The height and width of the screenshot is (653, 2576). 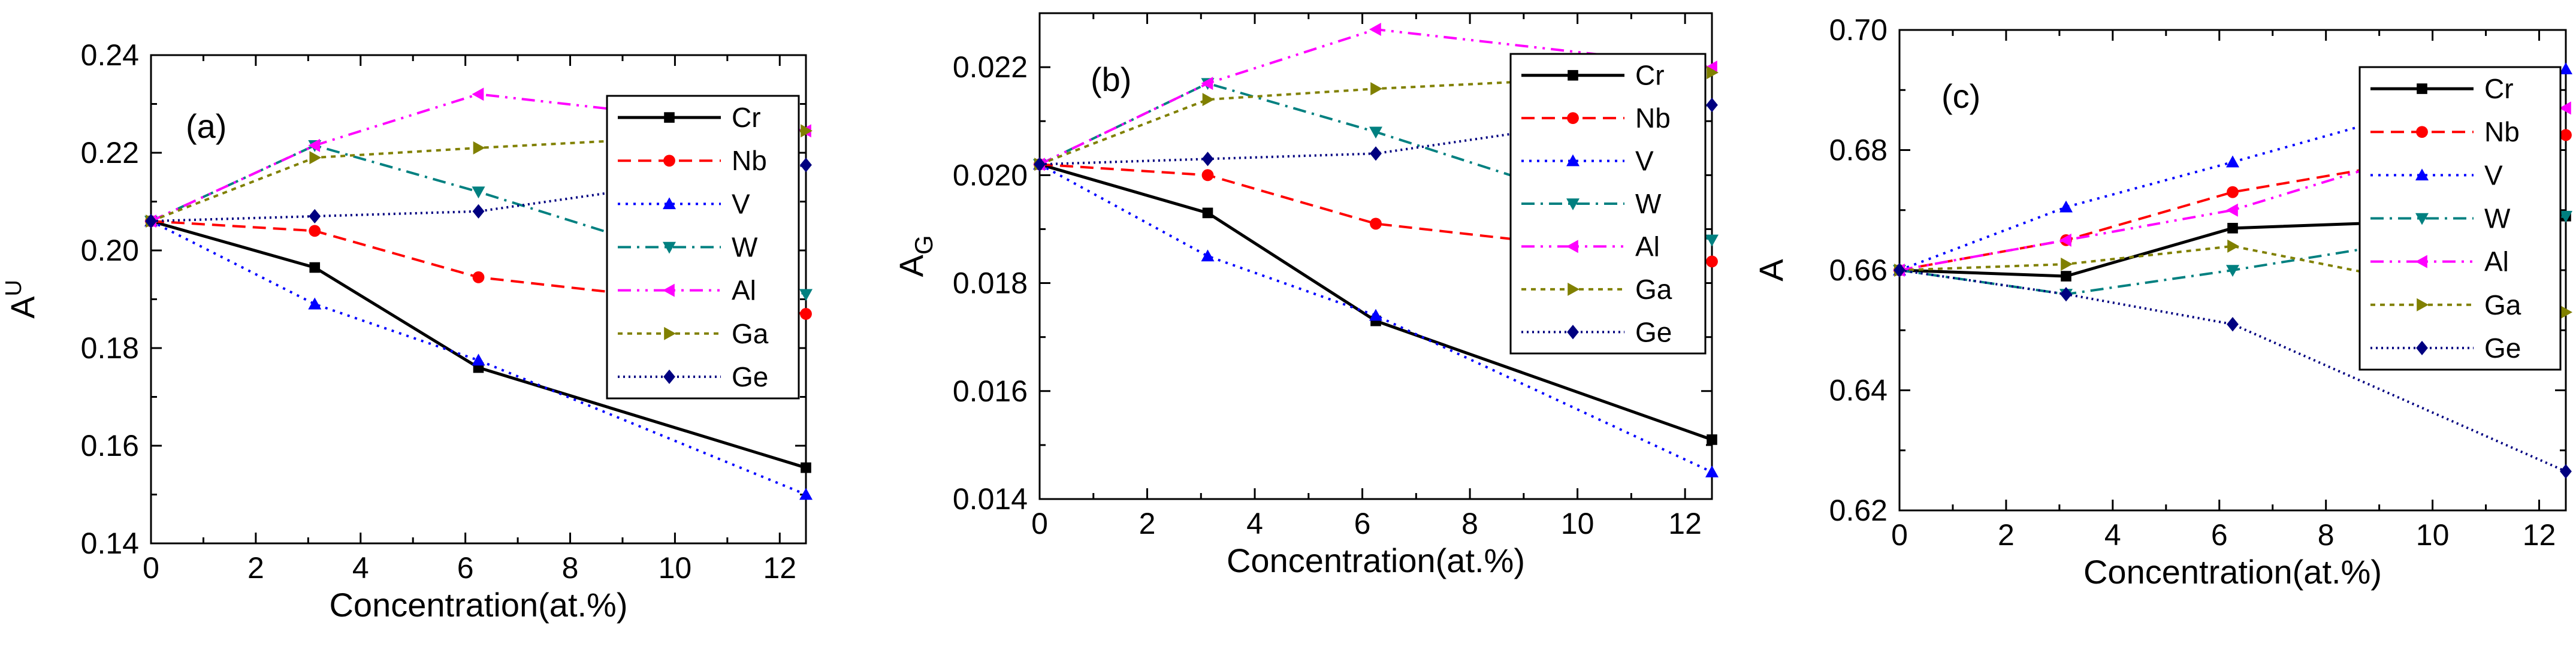 I want to click on data-point-ge: Ge (0, 0.66), so click(x=1900, y=270).